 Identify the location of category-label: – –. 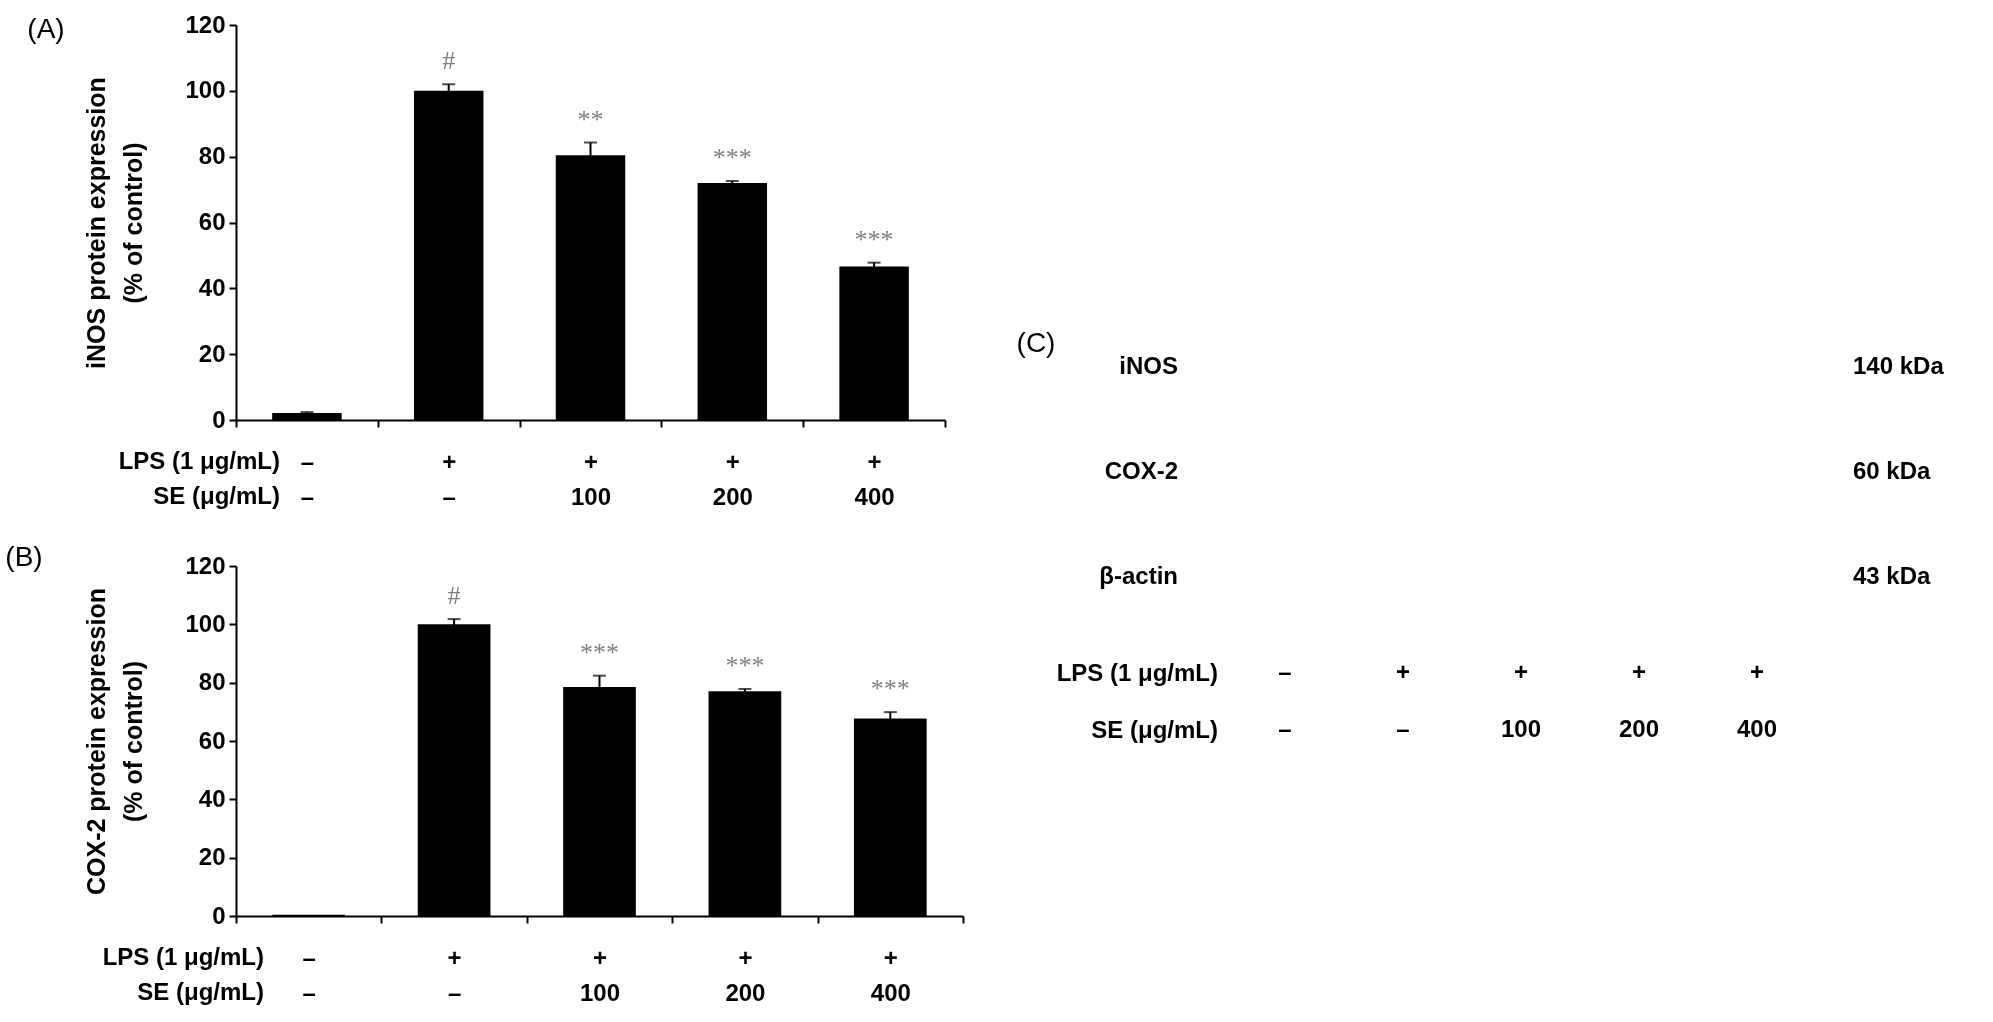
(1285, 700).